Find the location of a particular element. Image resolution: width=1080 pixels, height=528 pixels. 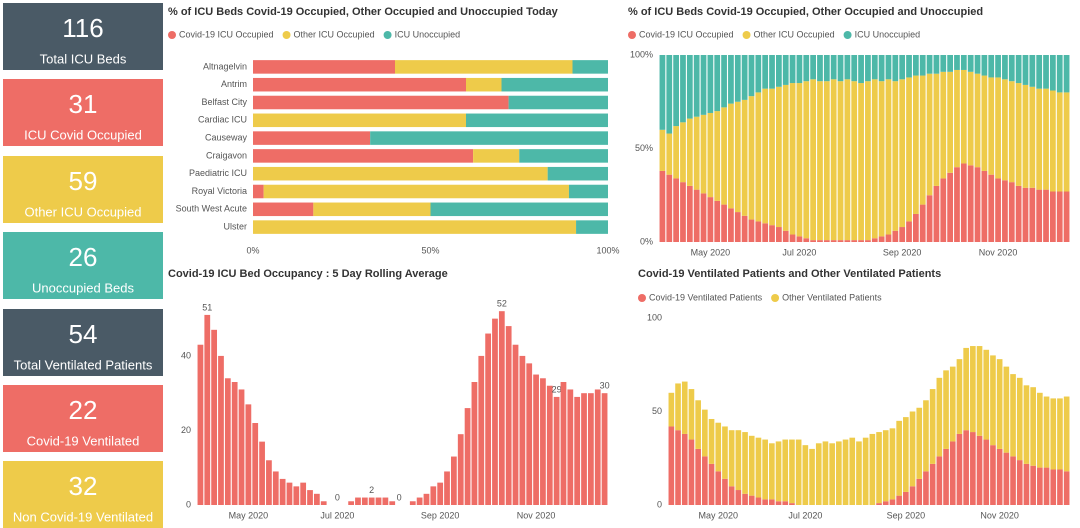

kpi-label: Covid-19 Ventilated is located at coordinates (83, 440).